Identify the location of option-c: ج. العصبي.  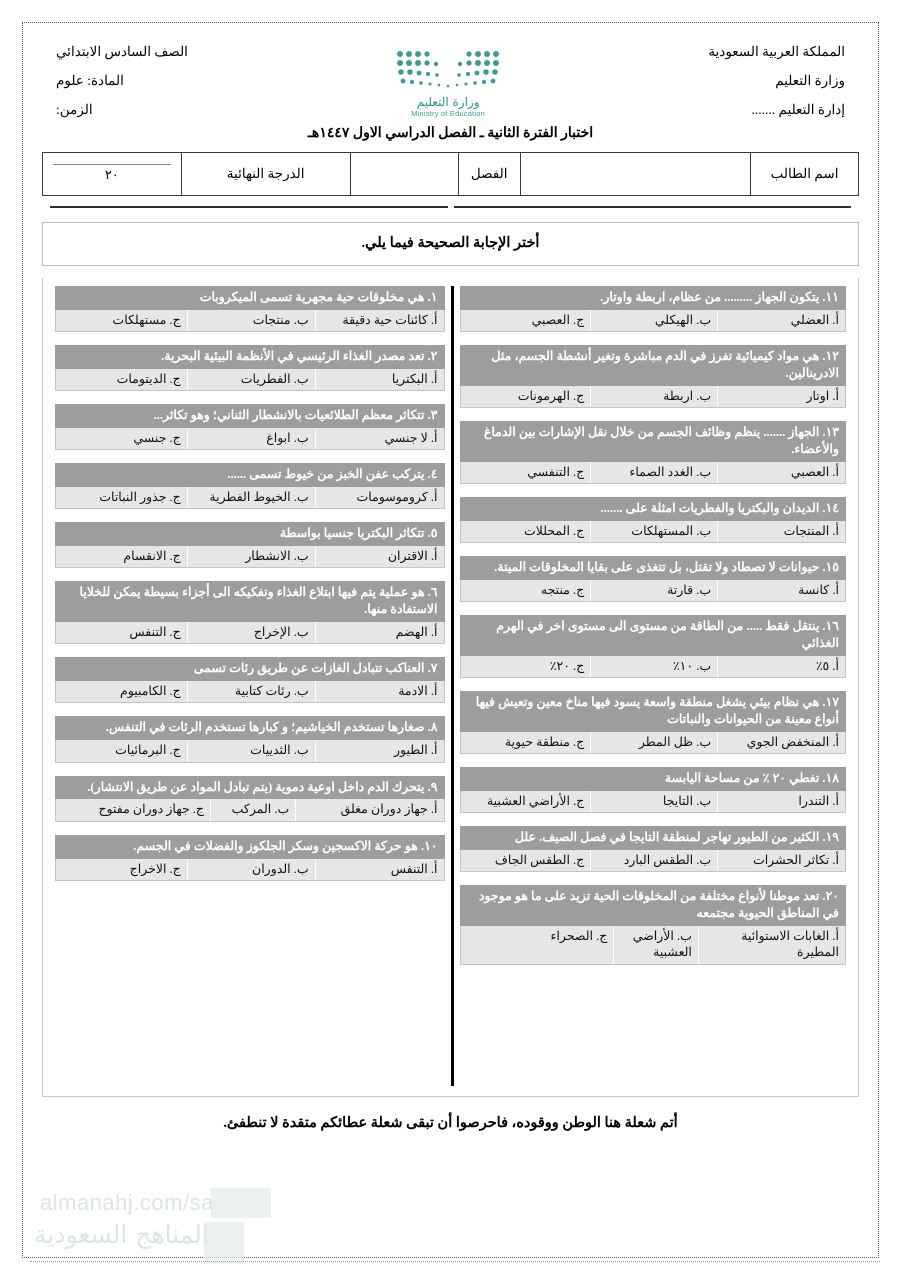
(526, 320).